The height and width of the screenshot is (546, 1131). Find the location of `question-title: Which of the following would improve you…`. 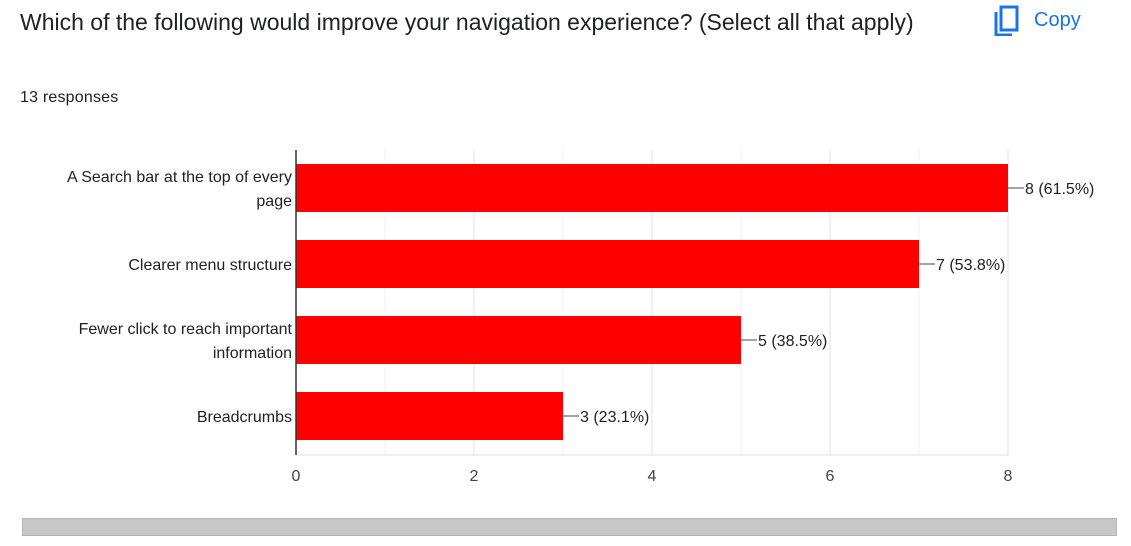

question-title: Which of the following would improve you… is located at coordinates (467, 22).